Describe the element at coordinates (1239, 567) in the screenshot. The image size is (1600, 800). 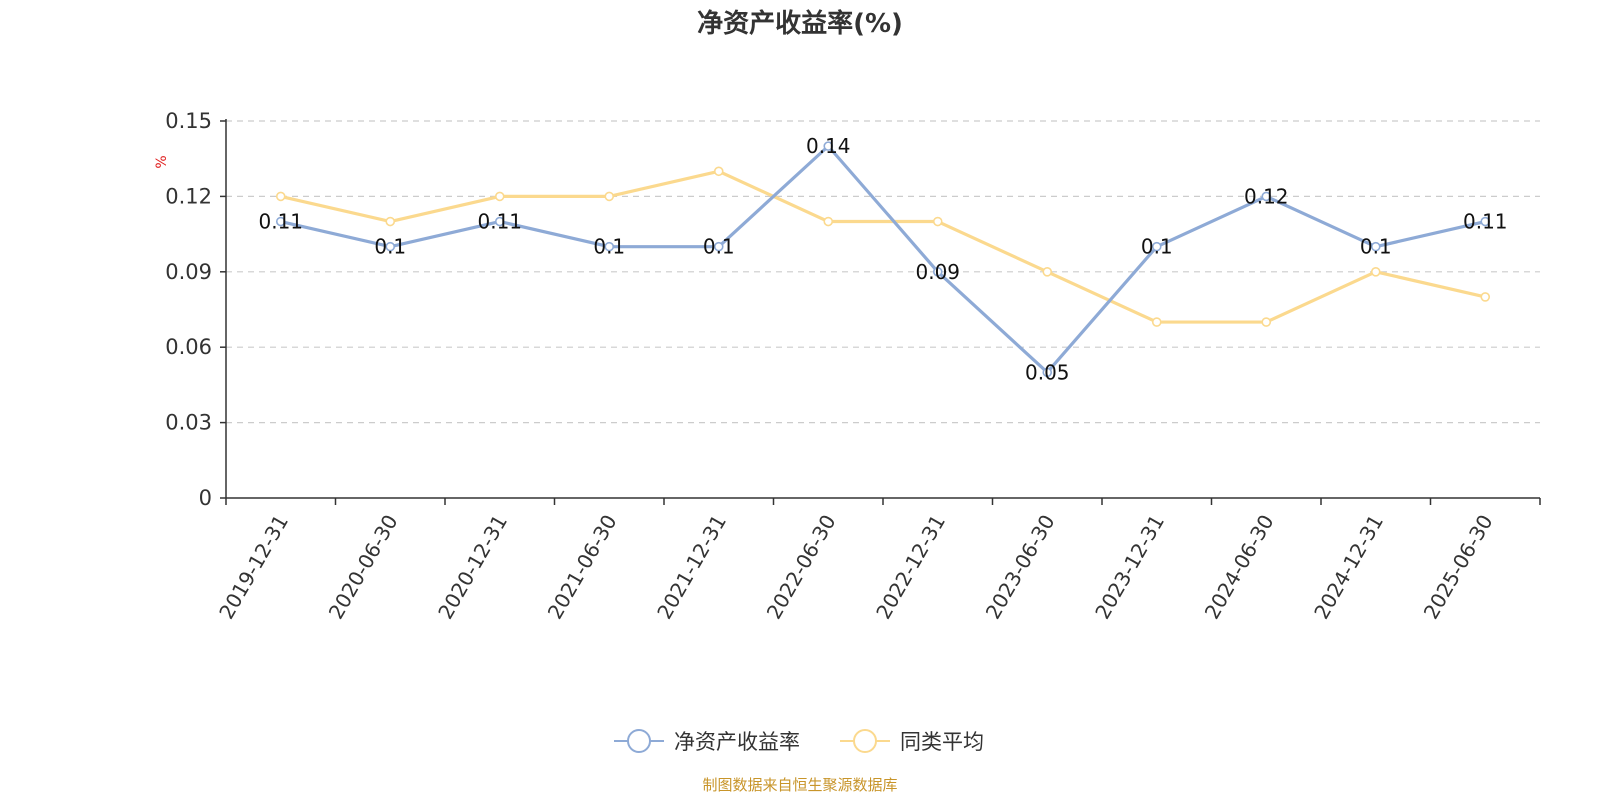
I see `x-tick-label: 2024-06-30` at that location.